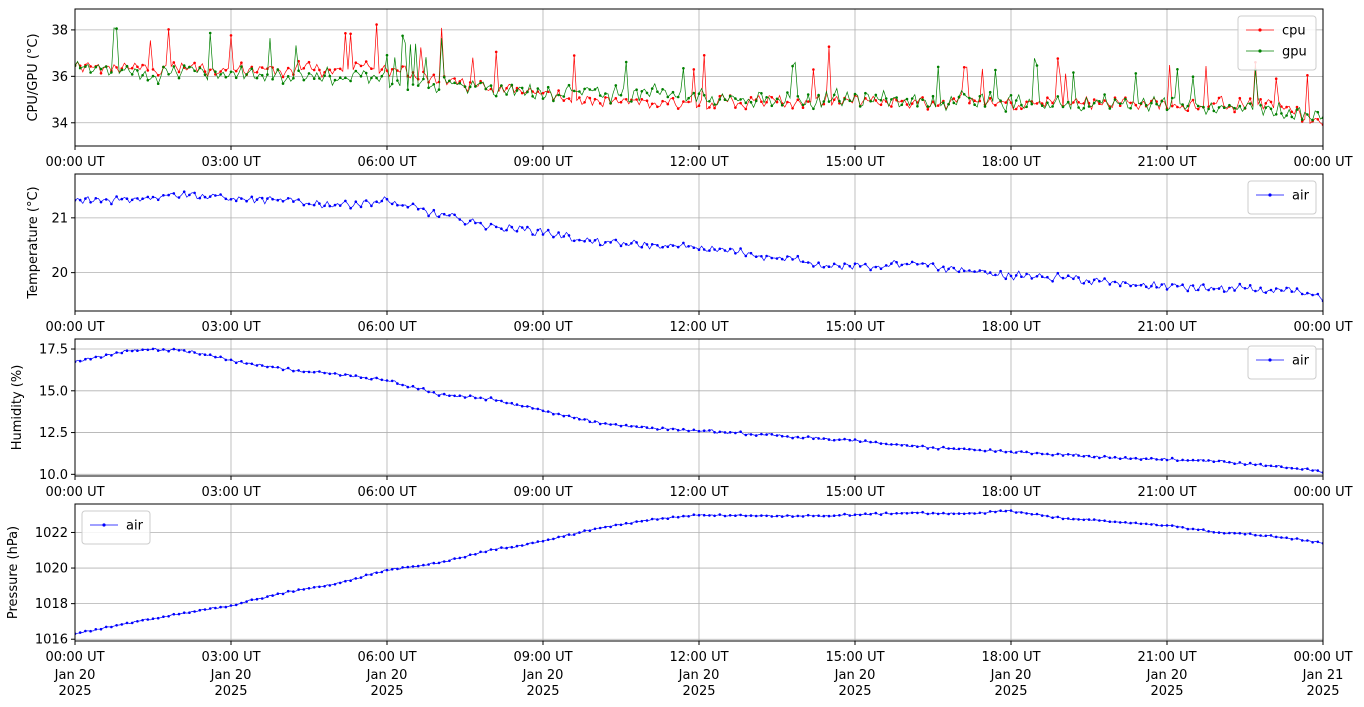 Image resolution: width=1364 pixels, height=707 pixels. What do you see at coordinates (59, 30) in the screenshot?
I see `y-tick-label: 38` at bounding box center [59, 30].